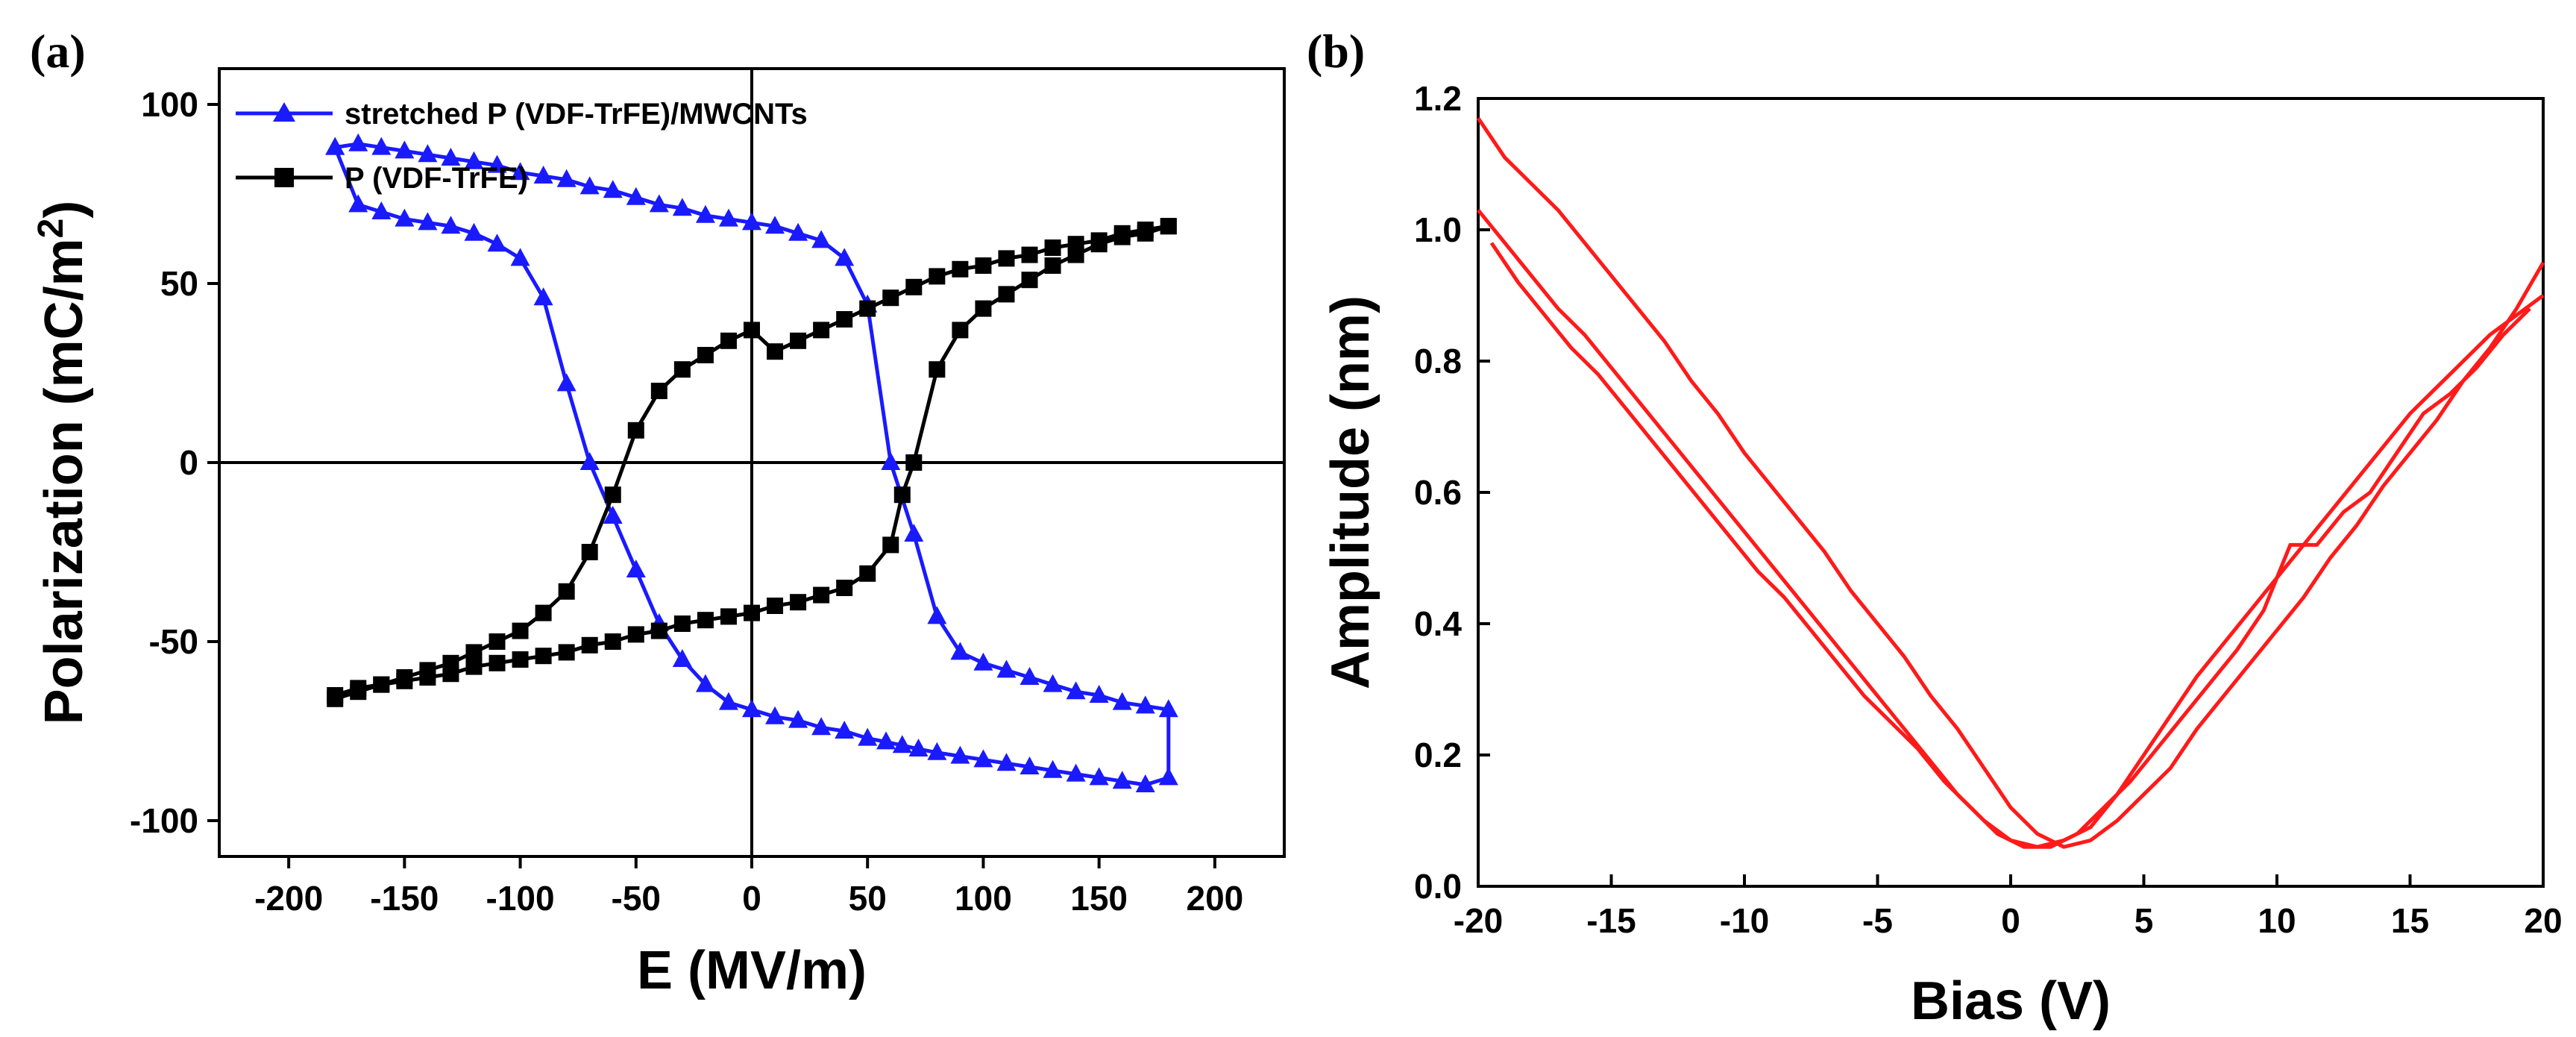  Describe the element at coordinates (1611, 921) in the screenshot. I see `x-tick-label: -15` at that location.